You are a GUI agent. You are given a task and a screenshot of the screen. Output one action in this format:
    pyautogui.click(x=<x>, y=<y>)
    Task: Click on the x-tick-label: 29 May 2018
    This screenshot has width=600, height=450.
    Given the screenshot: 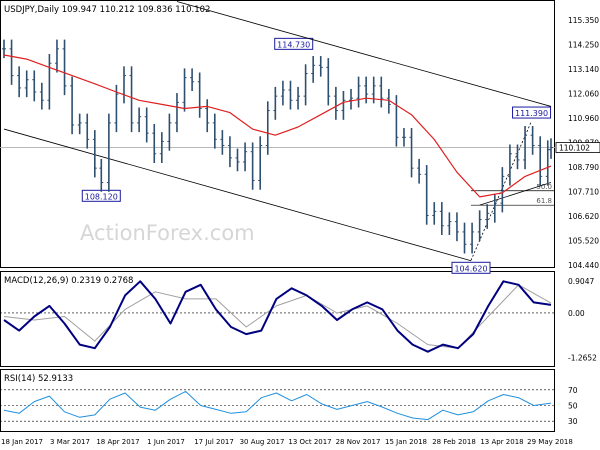 What is the action you would take?
    pyautogui.click(x=550, y=442)
    